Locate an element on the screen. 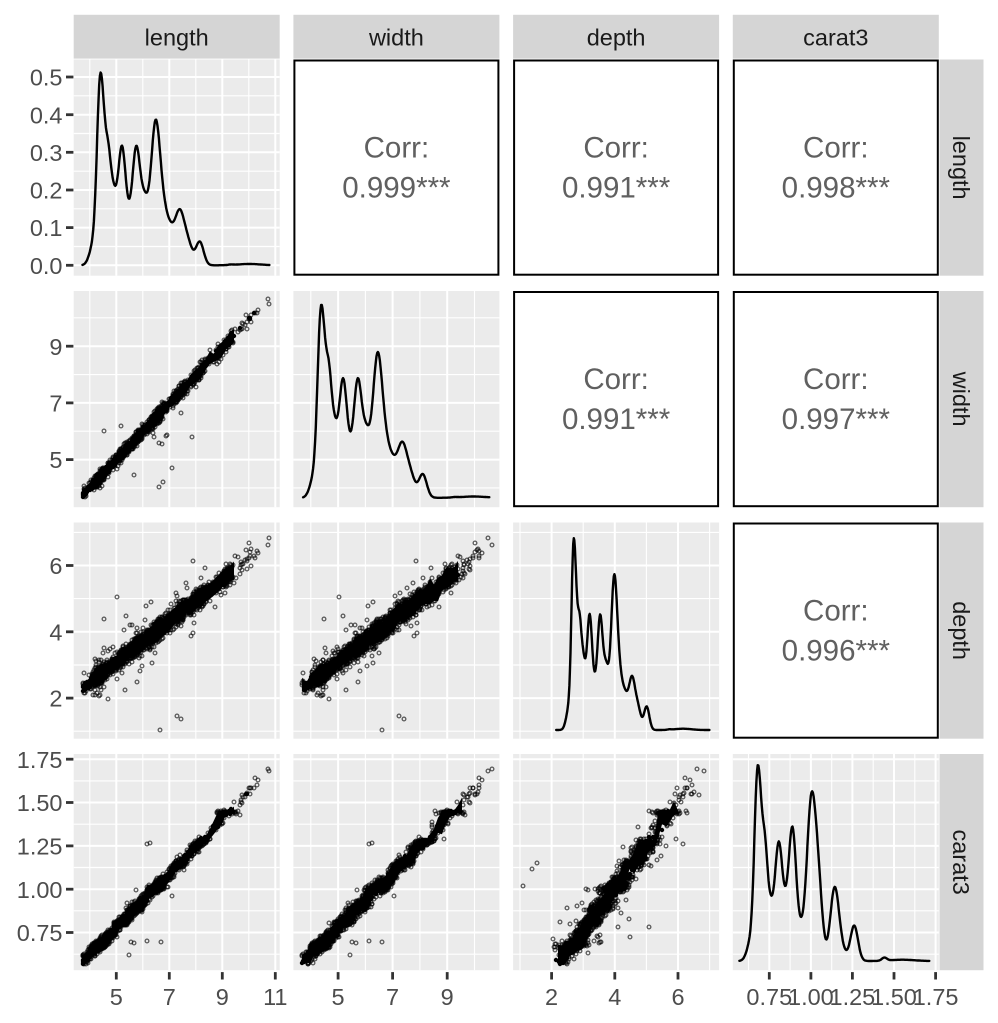 Image resolution: width=998 pixels, height=1023 pixels. svg-text: 0.3 is located at coordinates (46, 153).